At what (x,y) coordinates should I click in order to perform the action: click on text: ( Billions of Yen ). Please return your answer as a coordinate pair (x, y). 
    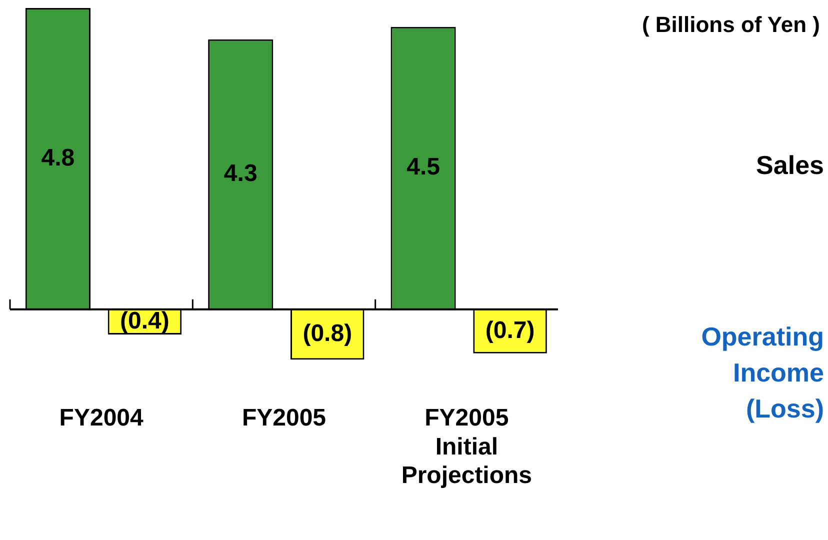
    Looking at the image, I should click on (731, 25).